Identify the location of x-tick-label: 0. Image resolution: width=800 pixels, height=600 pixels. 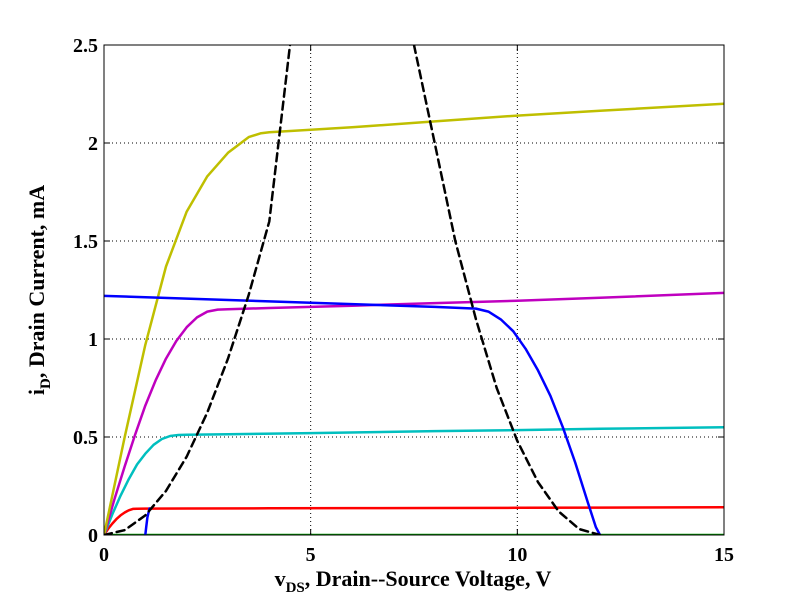
(104, 555).